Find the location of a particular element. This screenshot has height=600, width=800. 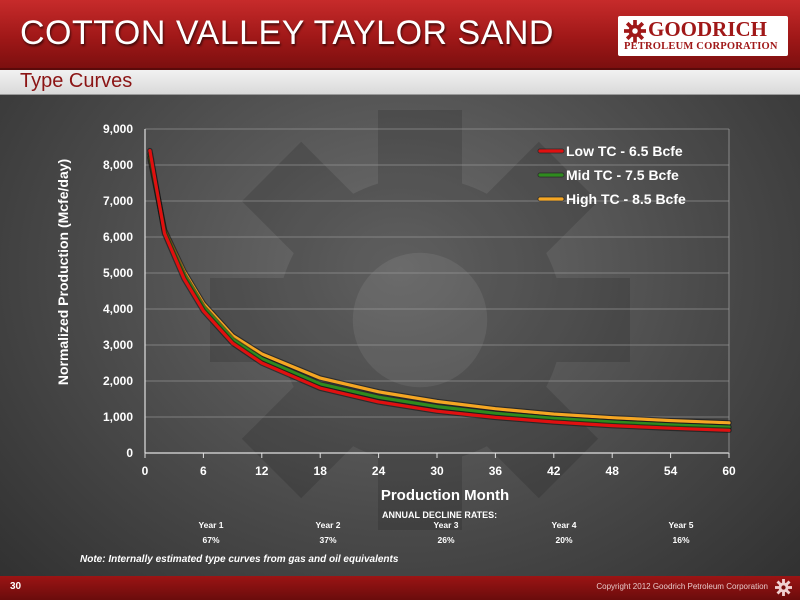

x-axis-title: Production Month is located at coordinates (445, 495).